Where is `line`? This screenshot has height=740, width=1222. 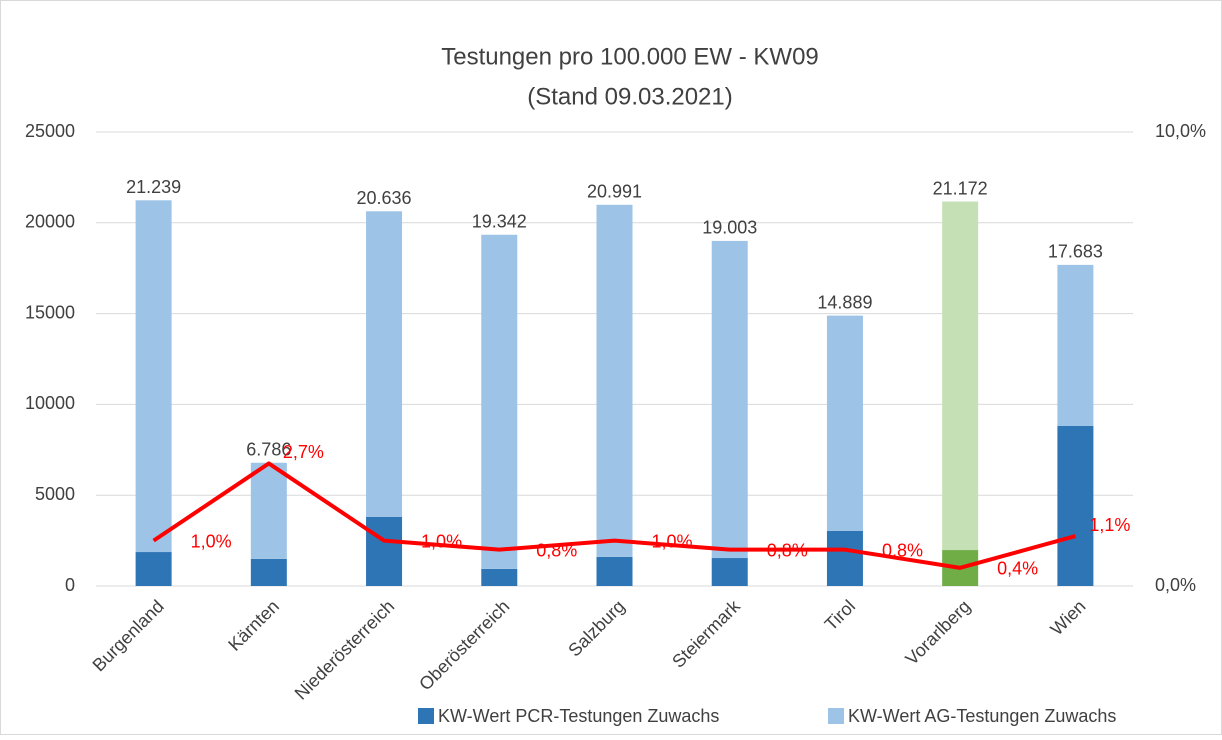 line is located at coordinates (614, 515).